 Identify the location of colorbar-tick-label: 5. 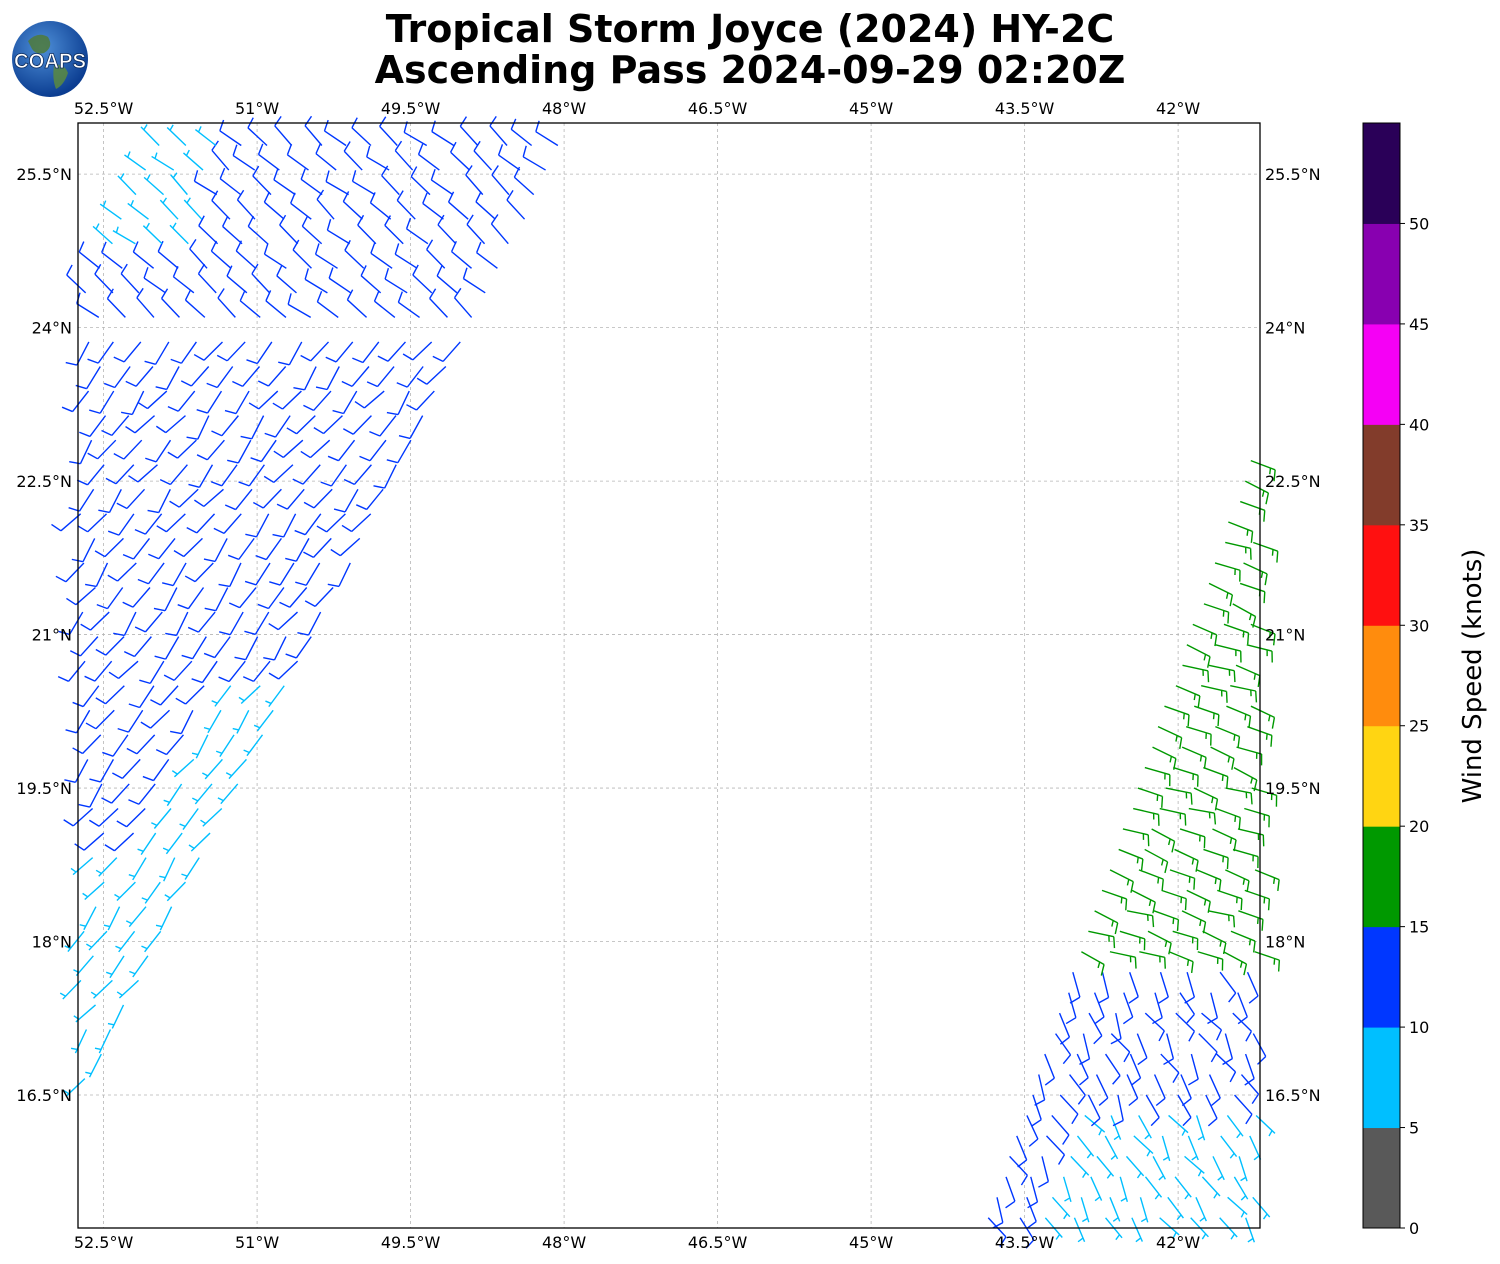
(1414, 1128).